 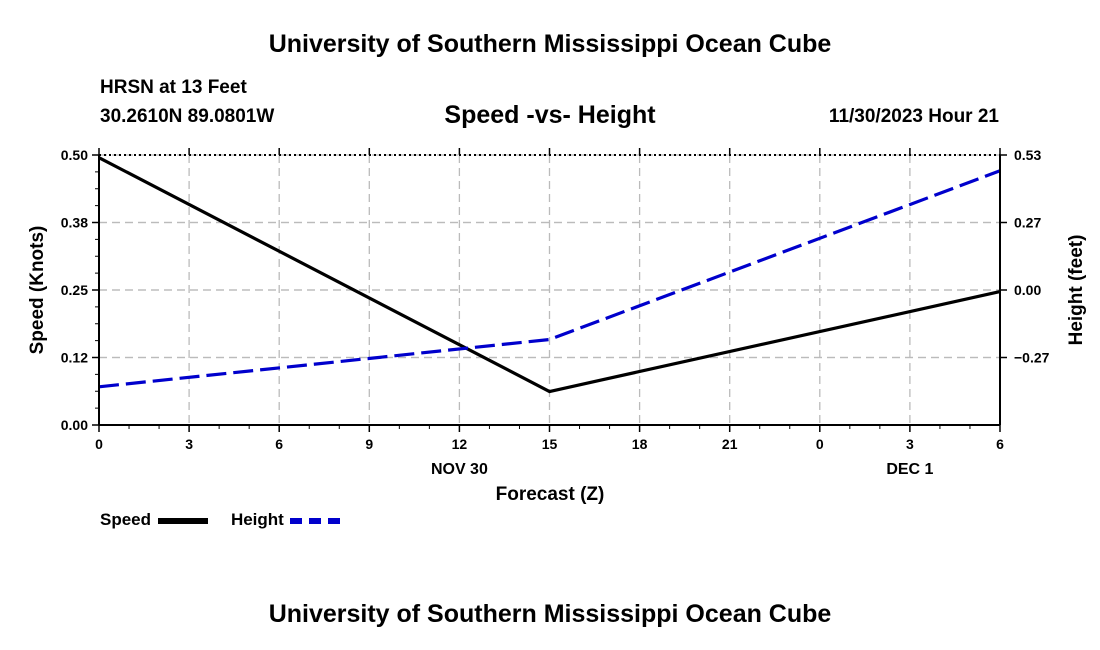 What do you see at coordinates (913, 116) in the screenshot?
I see `datetime-label: 11/30/2023 Hour 21` at bounding box center [913, 116].